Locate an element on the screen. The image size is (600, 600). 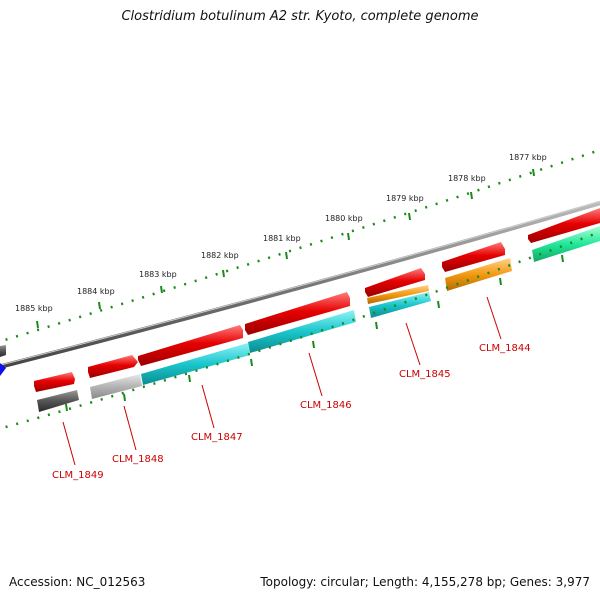
blue-marker is located at coordinates (3, 369).